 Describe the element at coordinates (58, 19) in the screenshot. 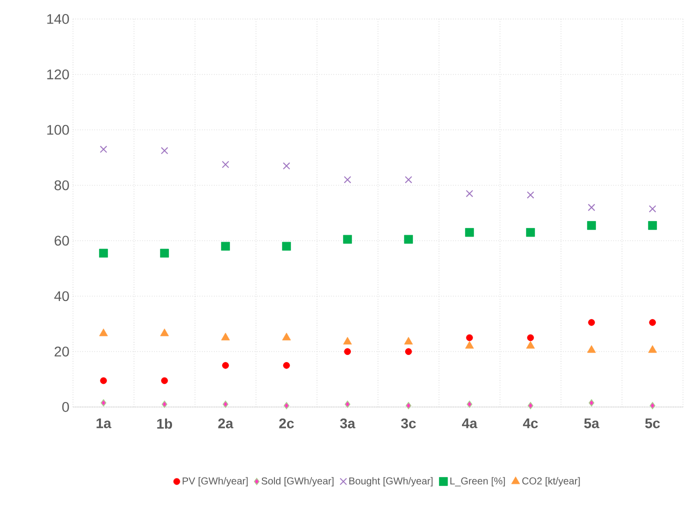

I see `y-tick-label: 140` at that location.